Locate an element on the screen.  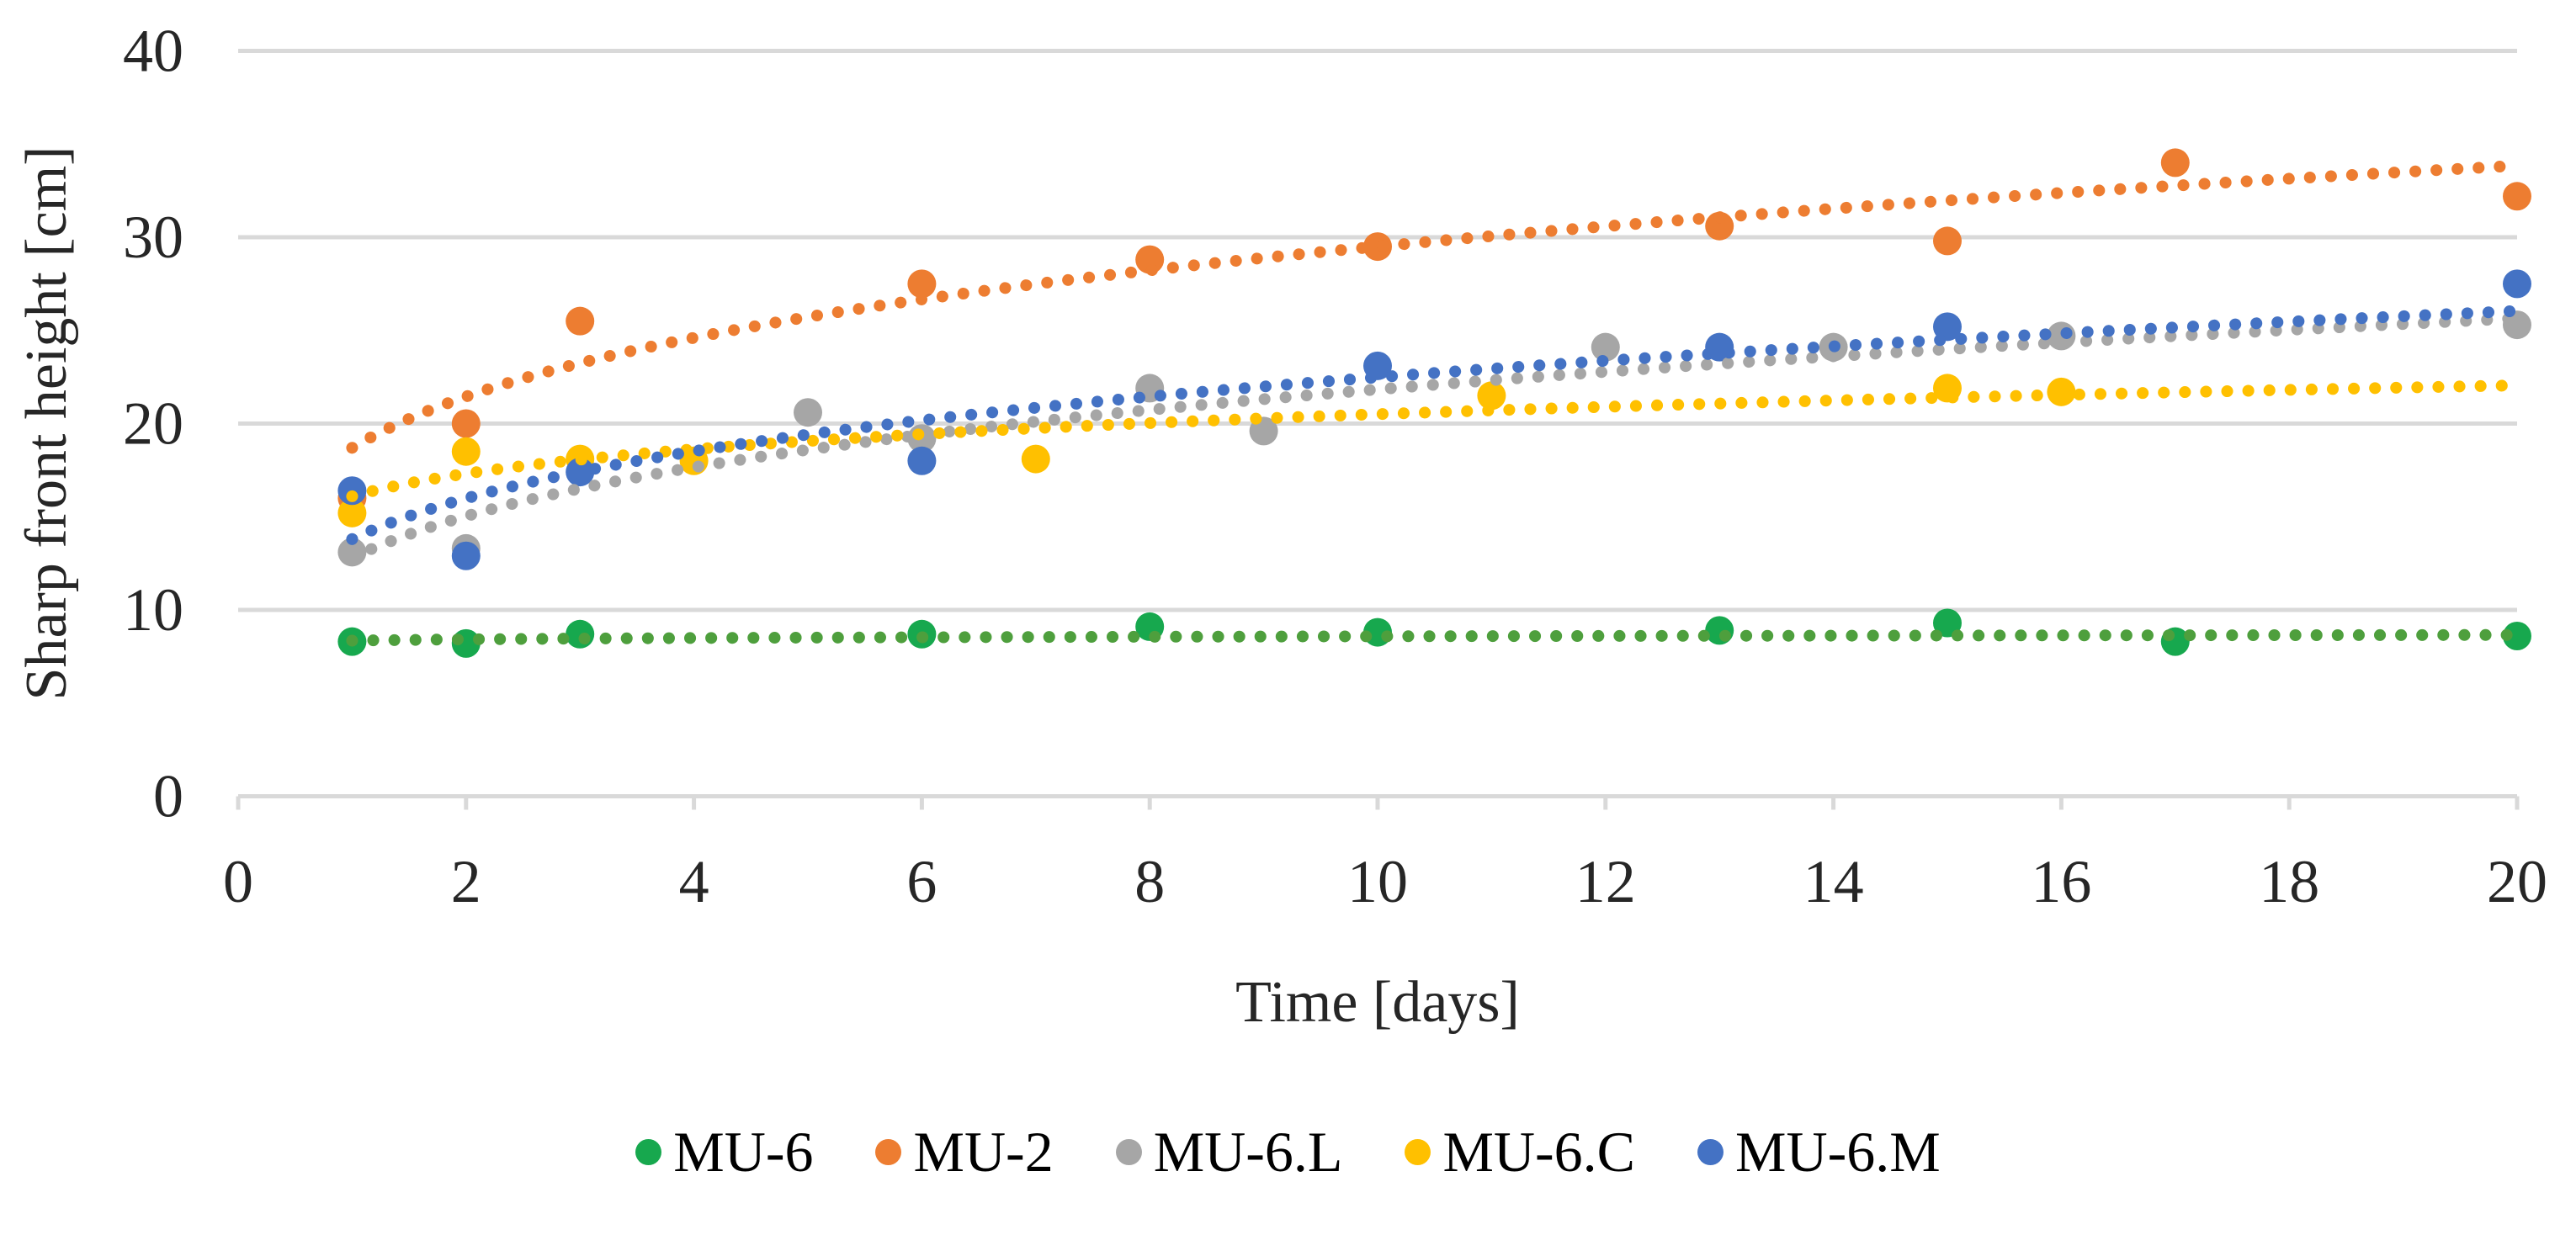
legend-item-MU-6: MU-6 is located at coordinates (724, 1152).